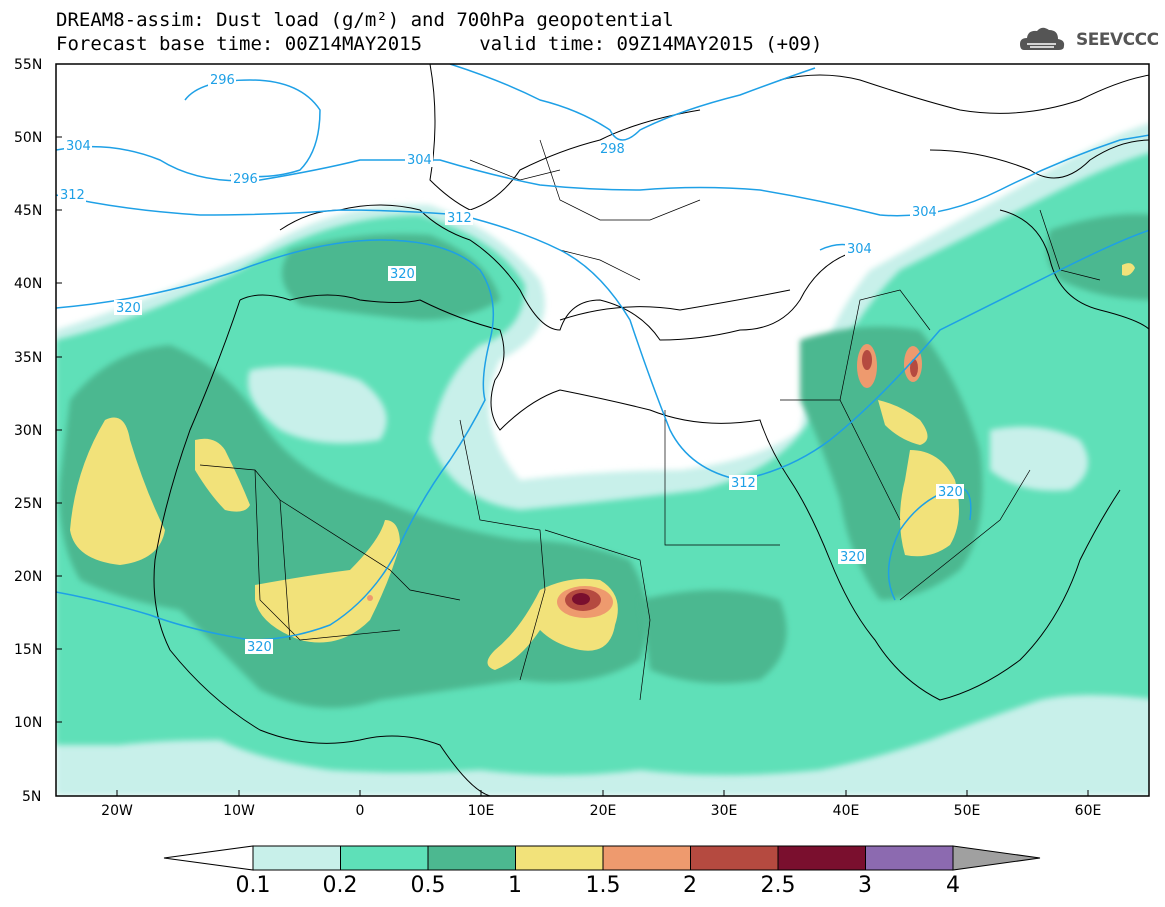  What do you see at coordinates (340, 885) in the screenshot?
I see `colorbar-label: 0.2` at bounding box center [340, 885].